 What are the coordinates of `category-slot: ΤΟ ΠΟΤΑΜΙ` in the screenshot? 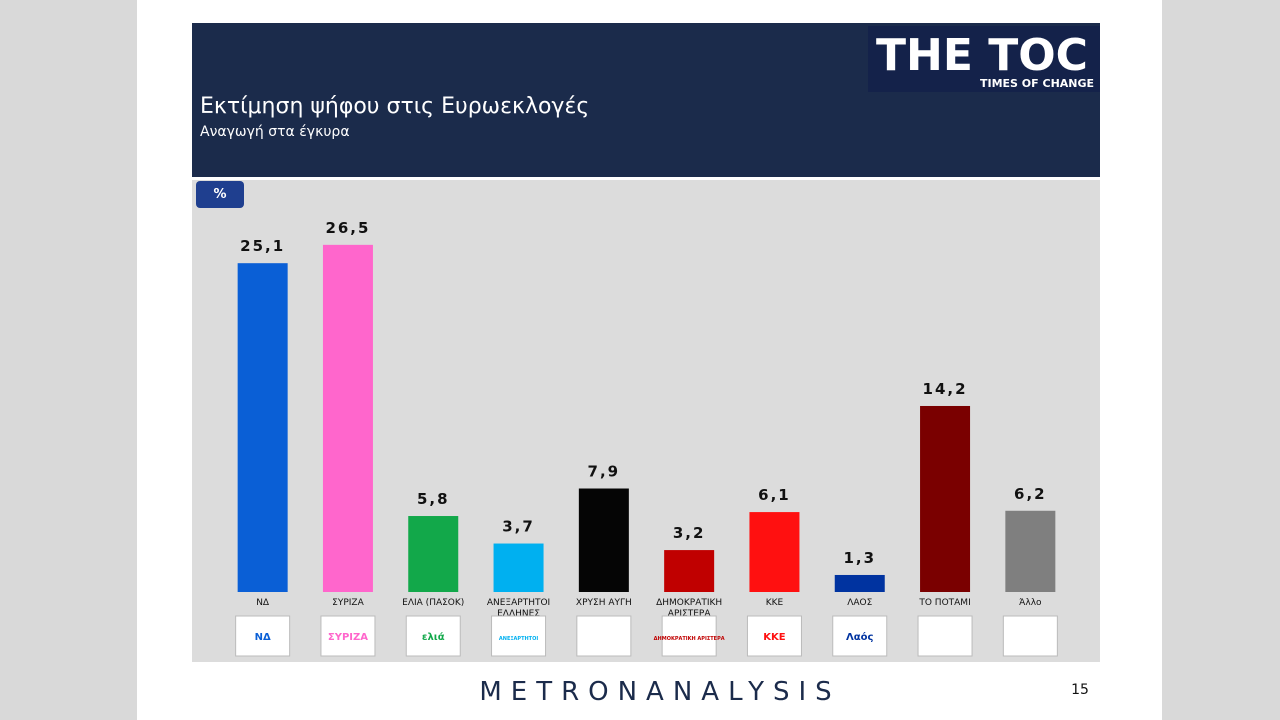 It's located at (945, 603).